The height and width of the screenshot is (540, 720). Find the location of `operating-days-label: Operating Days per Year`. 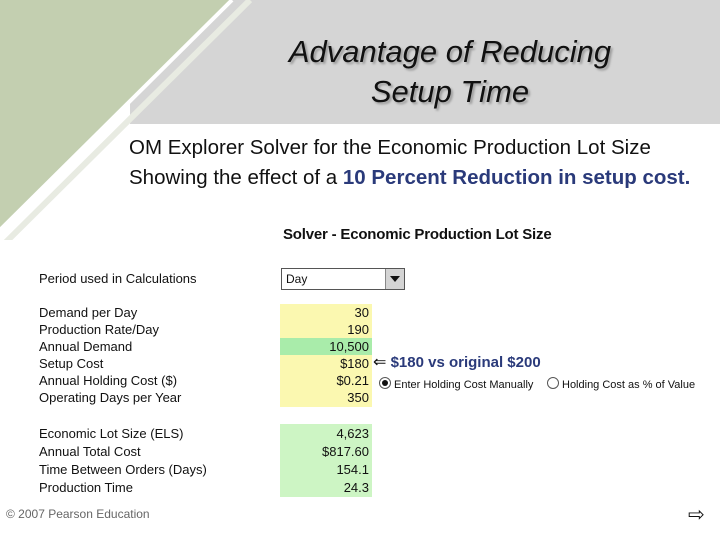

operating-days-label: Operating Days per Year is located at coordinates (110, 397).